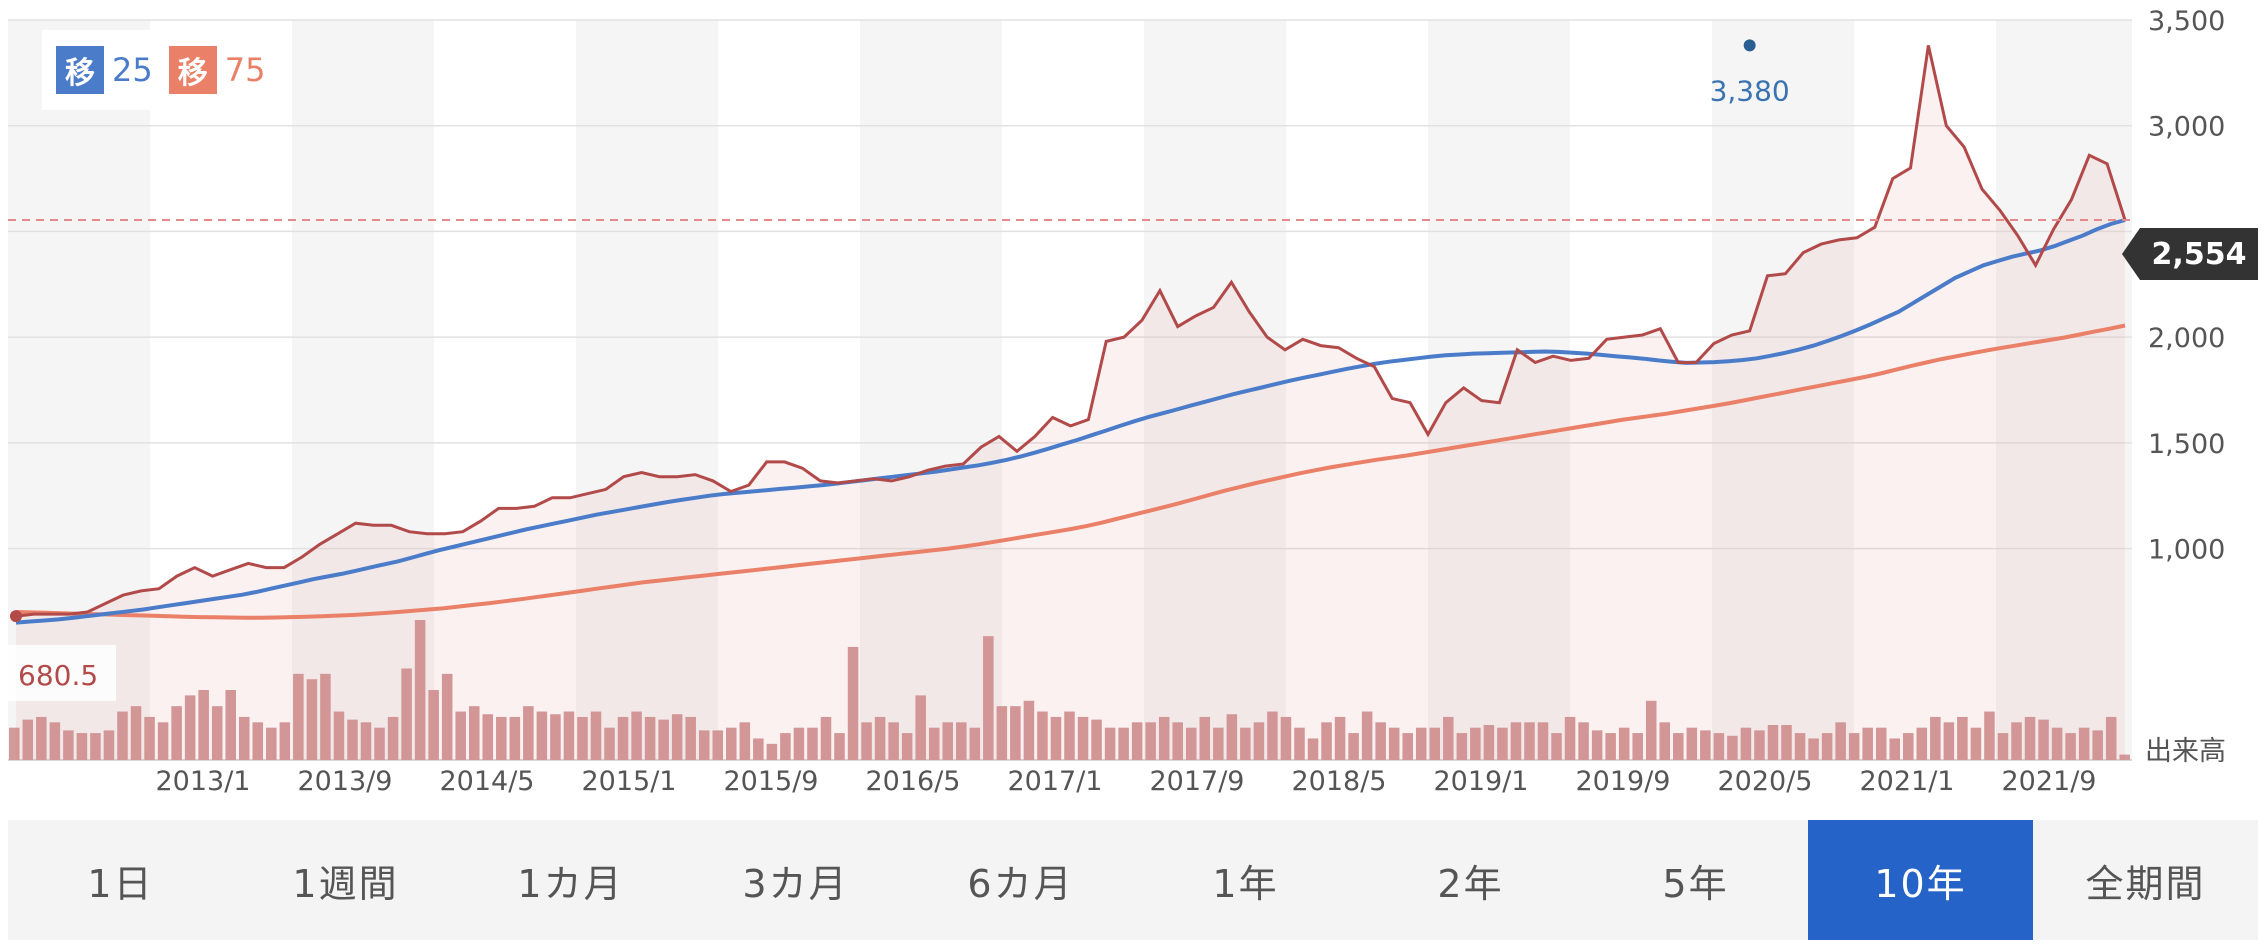 The width and height of the screenshot is (2265, 950). Describe the element at coordinates (1055, 781) in the screenshot. I see `x-tick-label: 2017/1` at that location.